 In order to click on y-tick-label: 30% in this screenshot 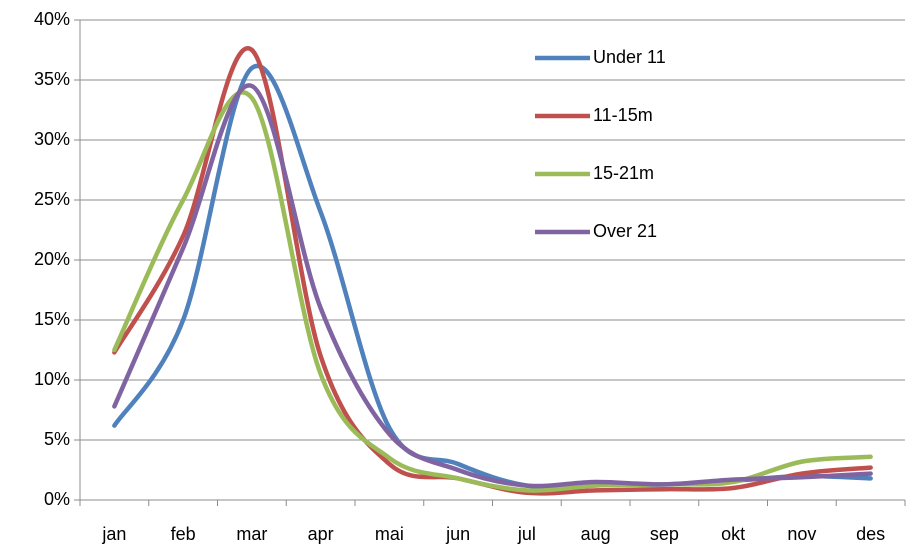, I will do `click(52, 139)`.